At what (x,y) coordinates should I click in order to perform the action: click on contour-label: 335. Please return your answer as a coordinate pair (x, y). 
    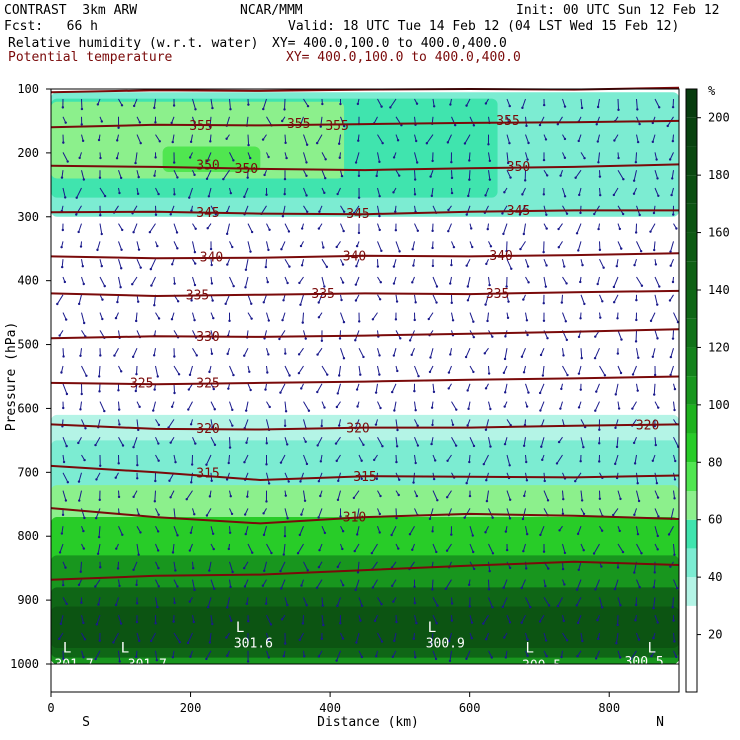
    Looking at the image, I should click on (497, 294).